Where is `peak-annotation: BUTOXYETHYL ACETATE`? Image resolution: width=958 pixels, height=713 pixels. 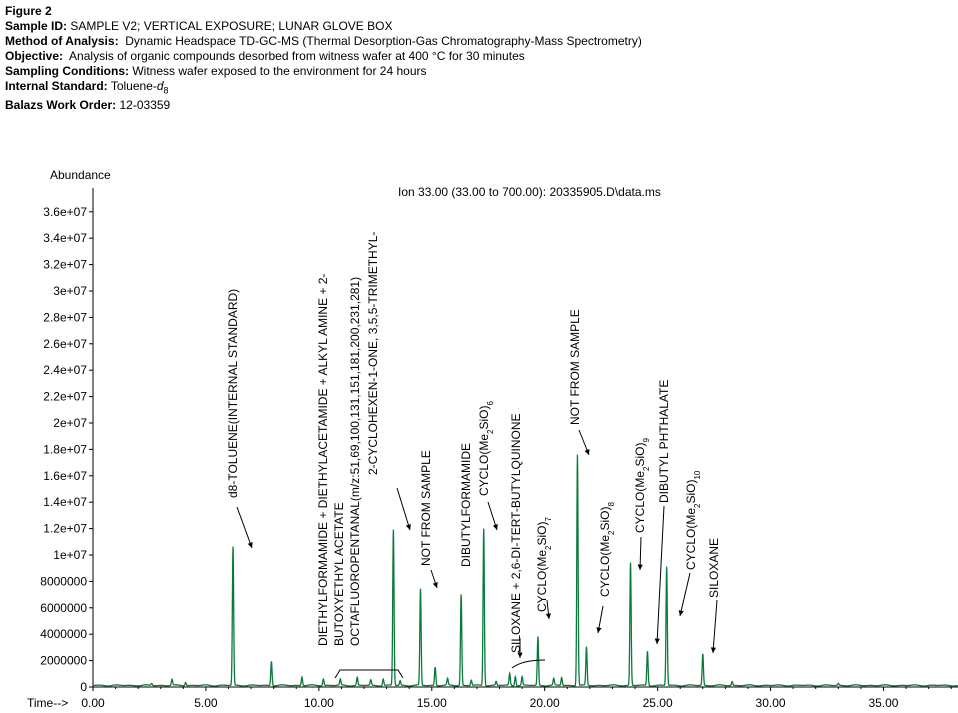
peak-annotation: BUTOXYETHYL ACETATE is located at coordinates (339, 574).